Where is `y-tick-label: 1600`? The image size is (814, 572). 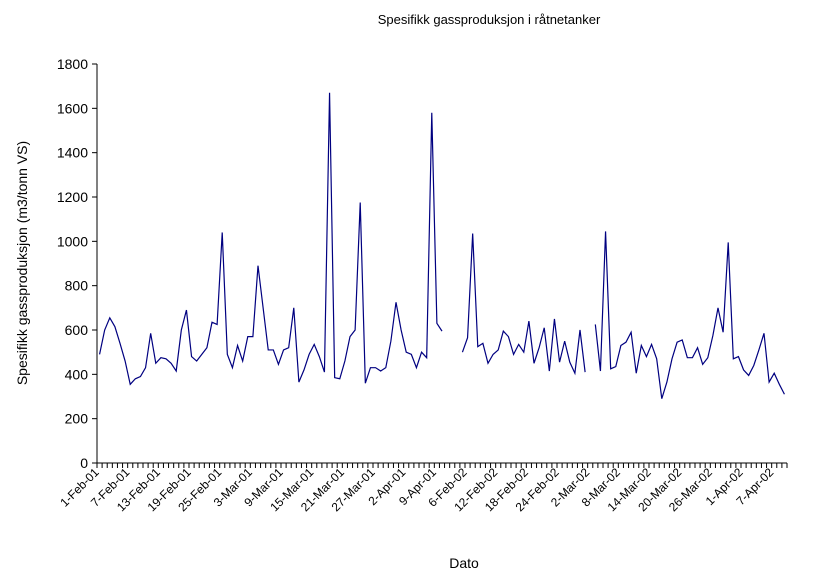 y-tick-label: 1600 is located at coordinates (72, 108).